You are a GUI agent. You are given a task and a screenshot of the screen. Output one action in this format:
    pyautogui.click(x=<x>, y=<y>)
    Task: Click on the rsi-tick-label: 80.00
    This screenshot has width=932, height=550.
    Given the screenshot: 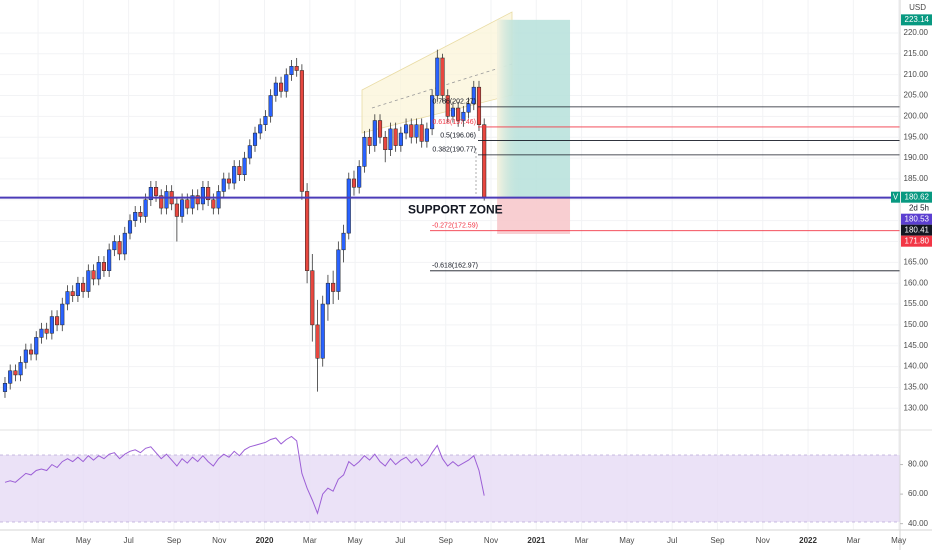 What is the action you would take?
    pyautogui.click(x=918, y=464)
    